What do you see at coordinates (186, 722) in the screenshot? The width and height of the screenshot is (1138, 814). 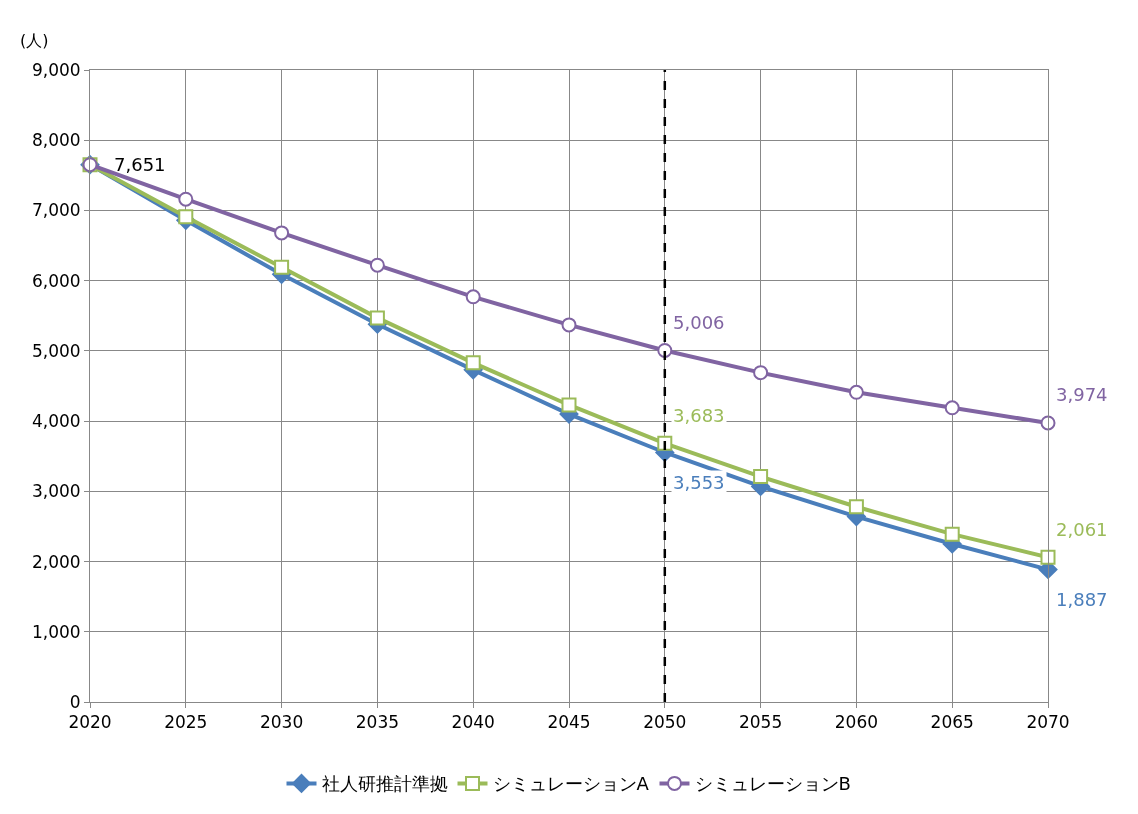 I see `x-tick-label: 2025` at bounding box center [186, 722].